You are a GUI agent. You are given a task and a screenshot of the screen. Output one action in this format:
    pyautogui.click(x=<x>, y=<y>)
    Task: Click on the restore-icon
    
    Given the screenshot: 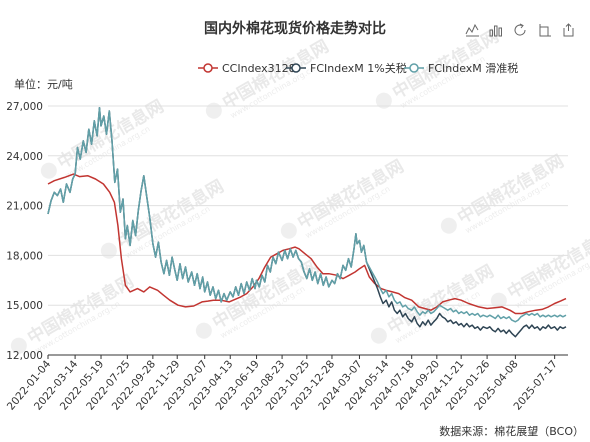 What is the action you would take?
    pyautogui.click(x=520, y=29)
    